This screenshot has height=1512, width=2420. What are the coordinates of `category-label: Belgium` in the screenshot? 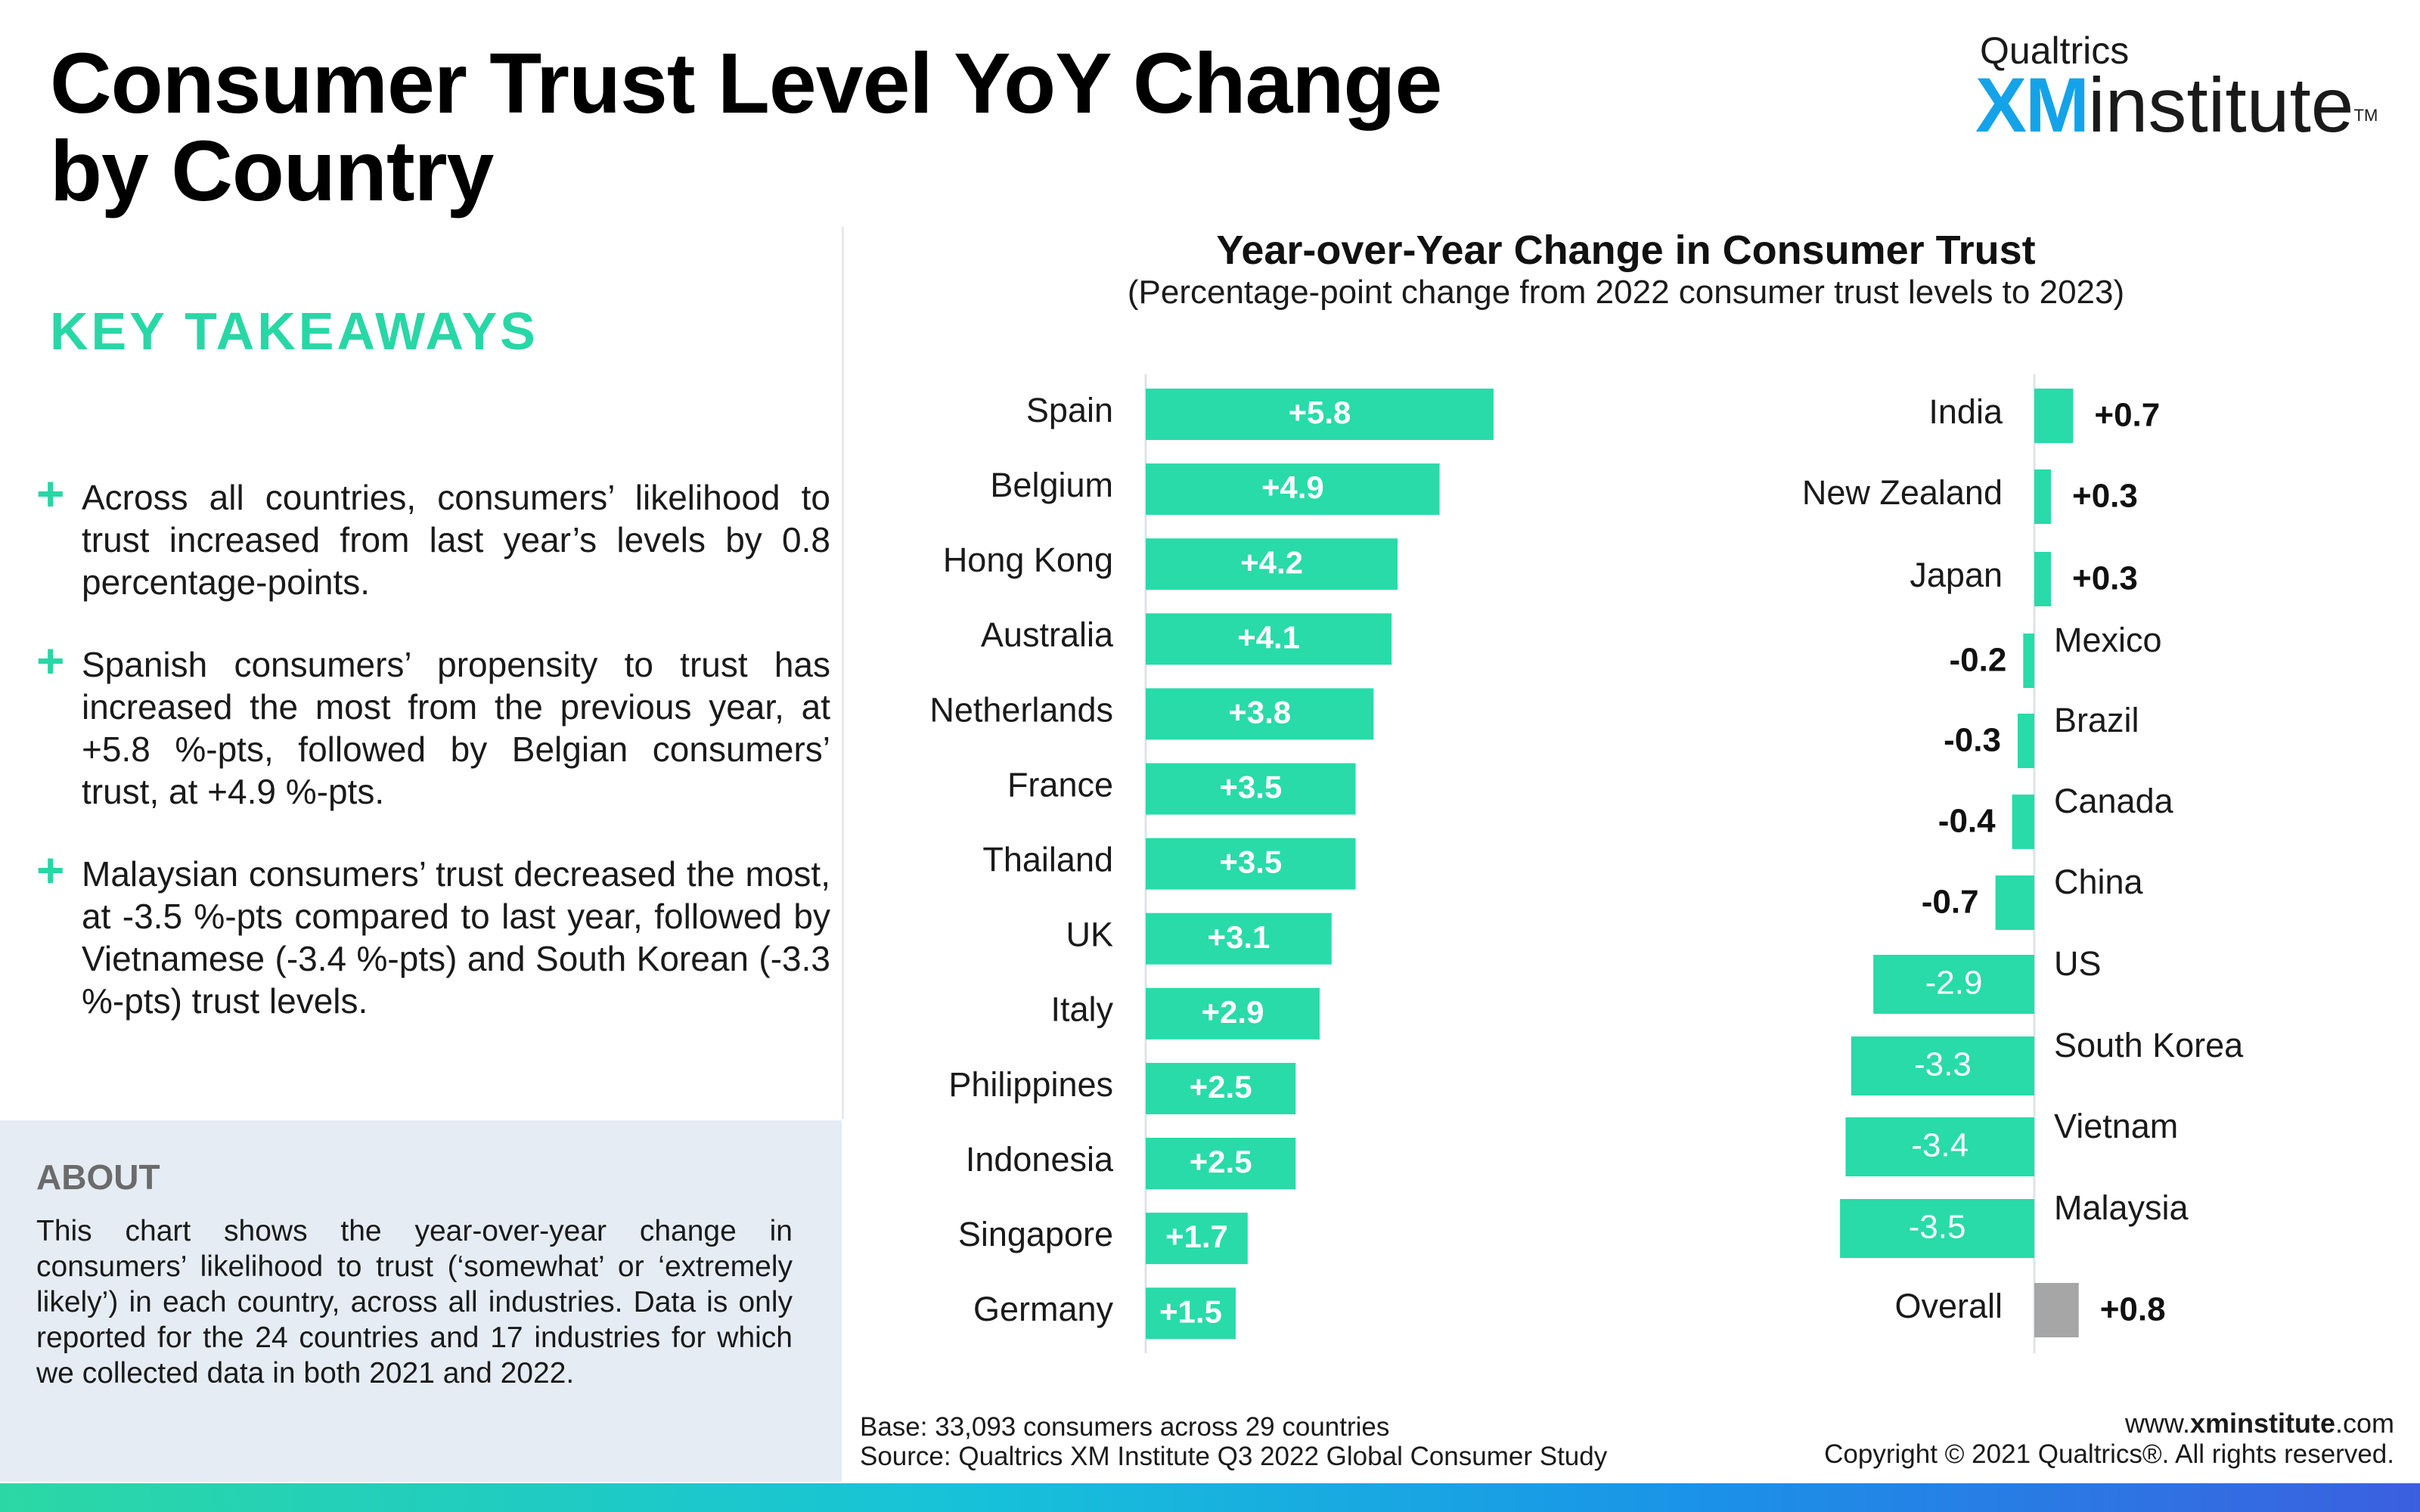 It's located at (1051, 485).